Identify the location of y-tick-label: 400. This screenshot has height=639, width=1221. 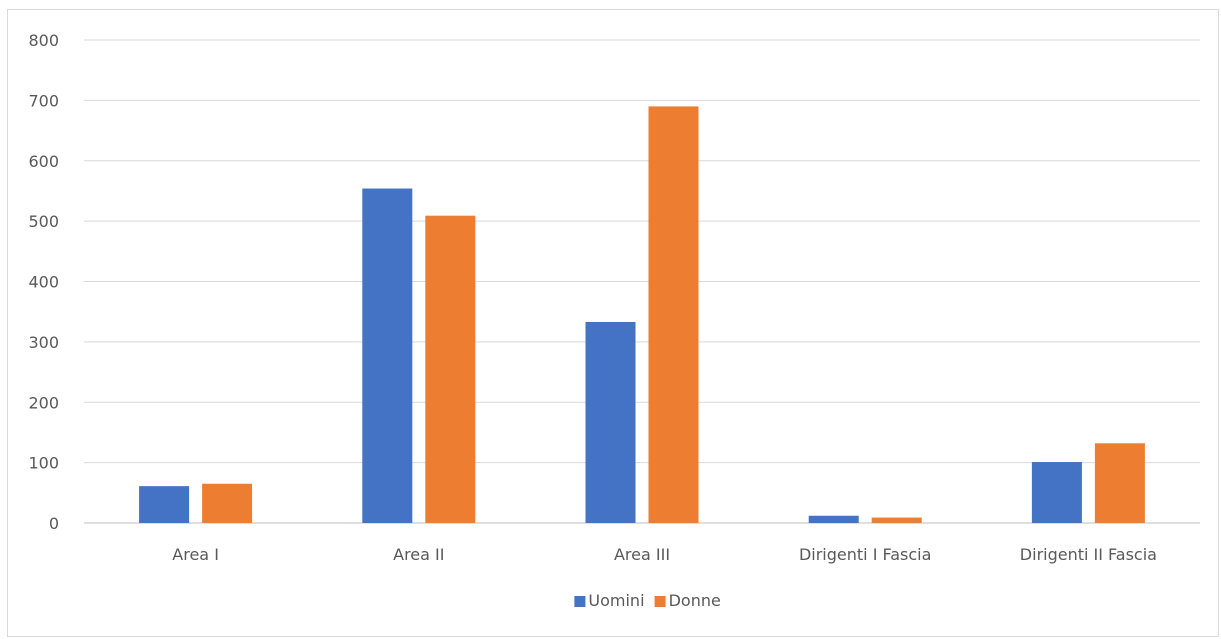
(43, 282).